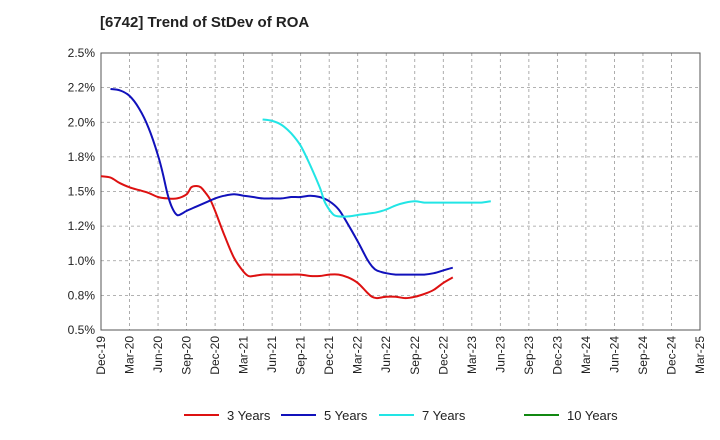 Image resolution: width=720 pixels, height=440 pixels. What do you see at coordinates (700, 355) in the screenshot?
I see `x-tick-label: Mar-25` at bounding box center [700, 355].